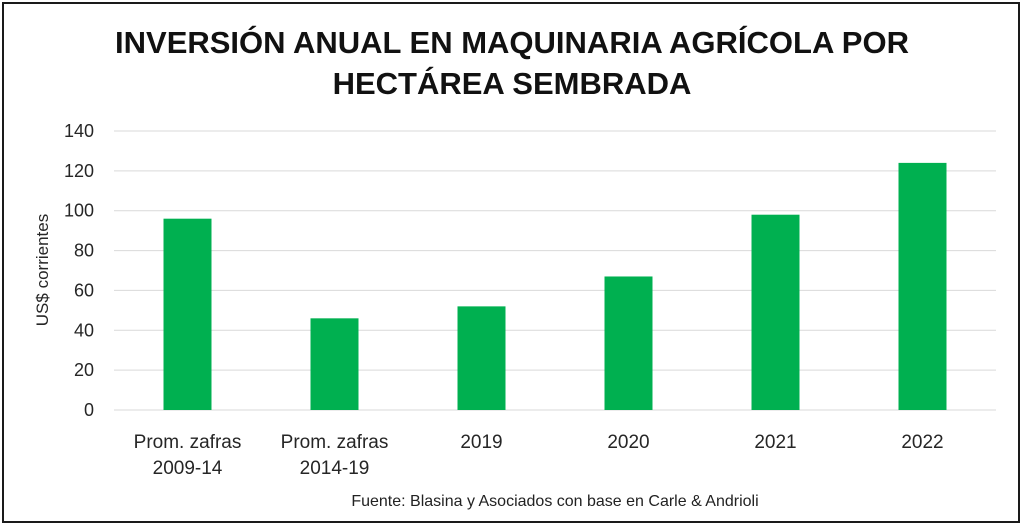  I want to click on y-tick-label: 20, so click(84, 370).